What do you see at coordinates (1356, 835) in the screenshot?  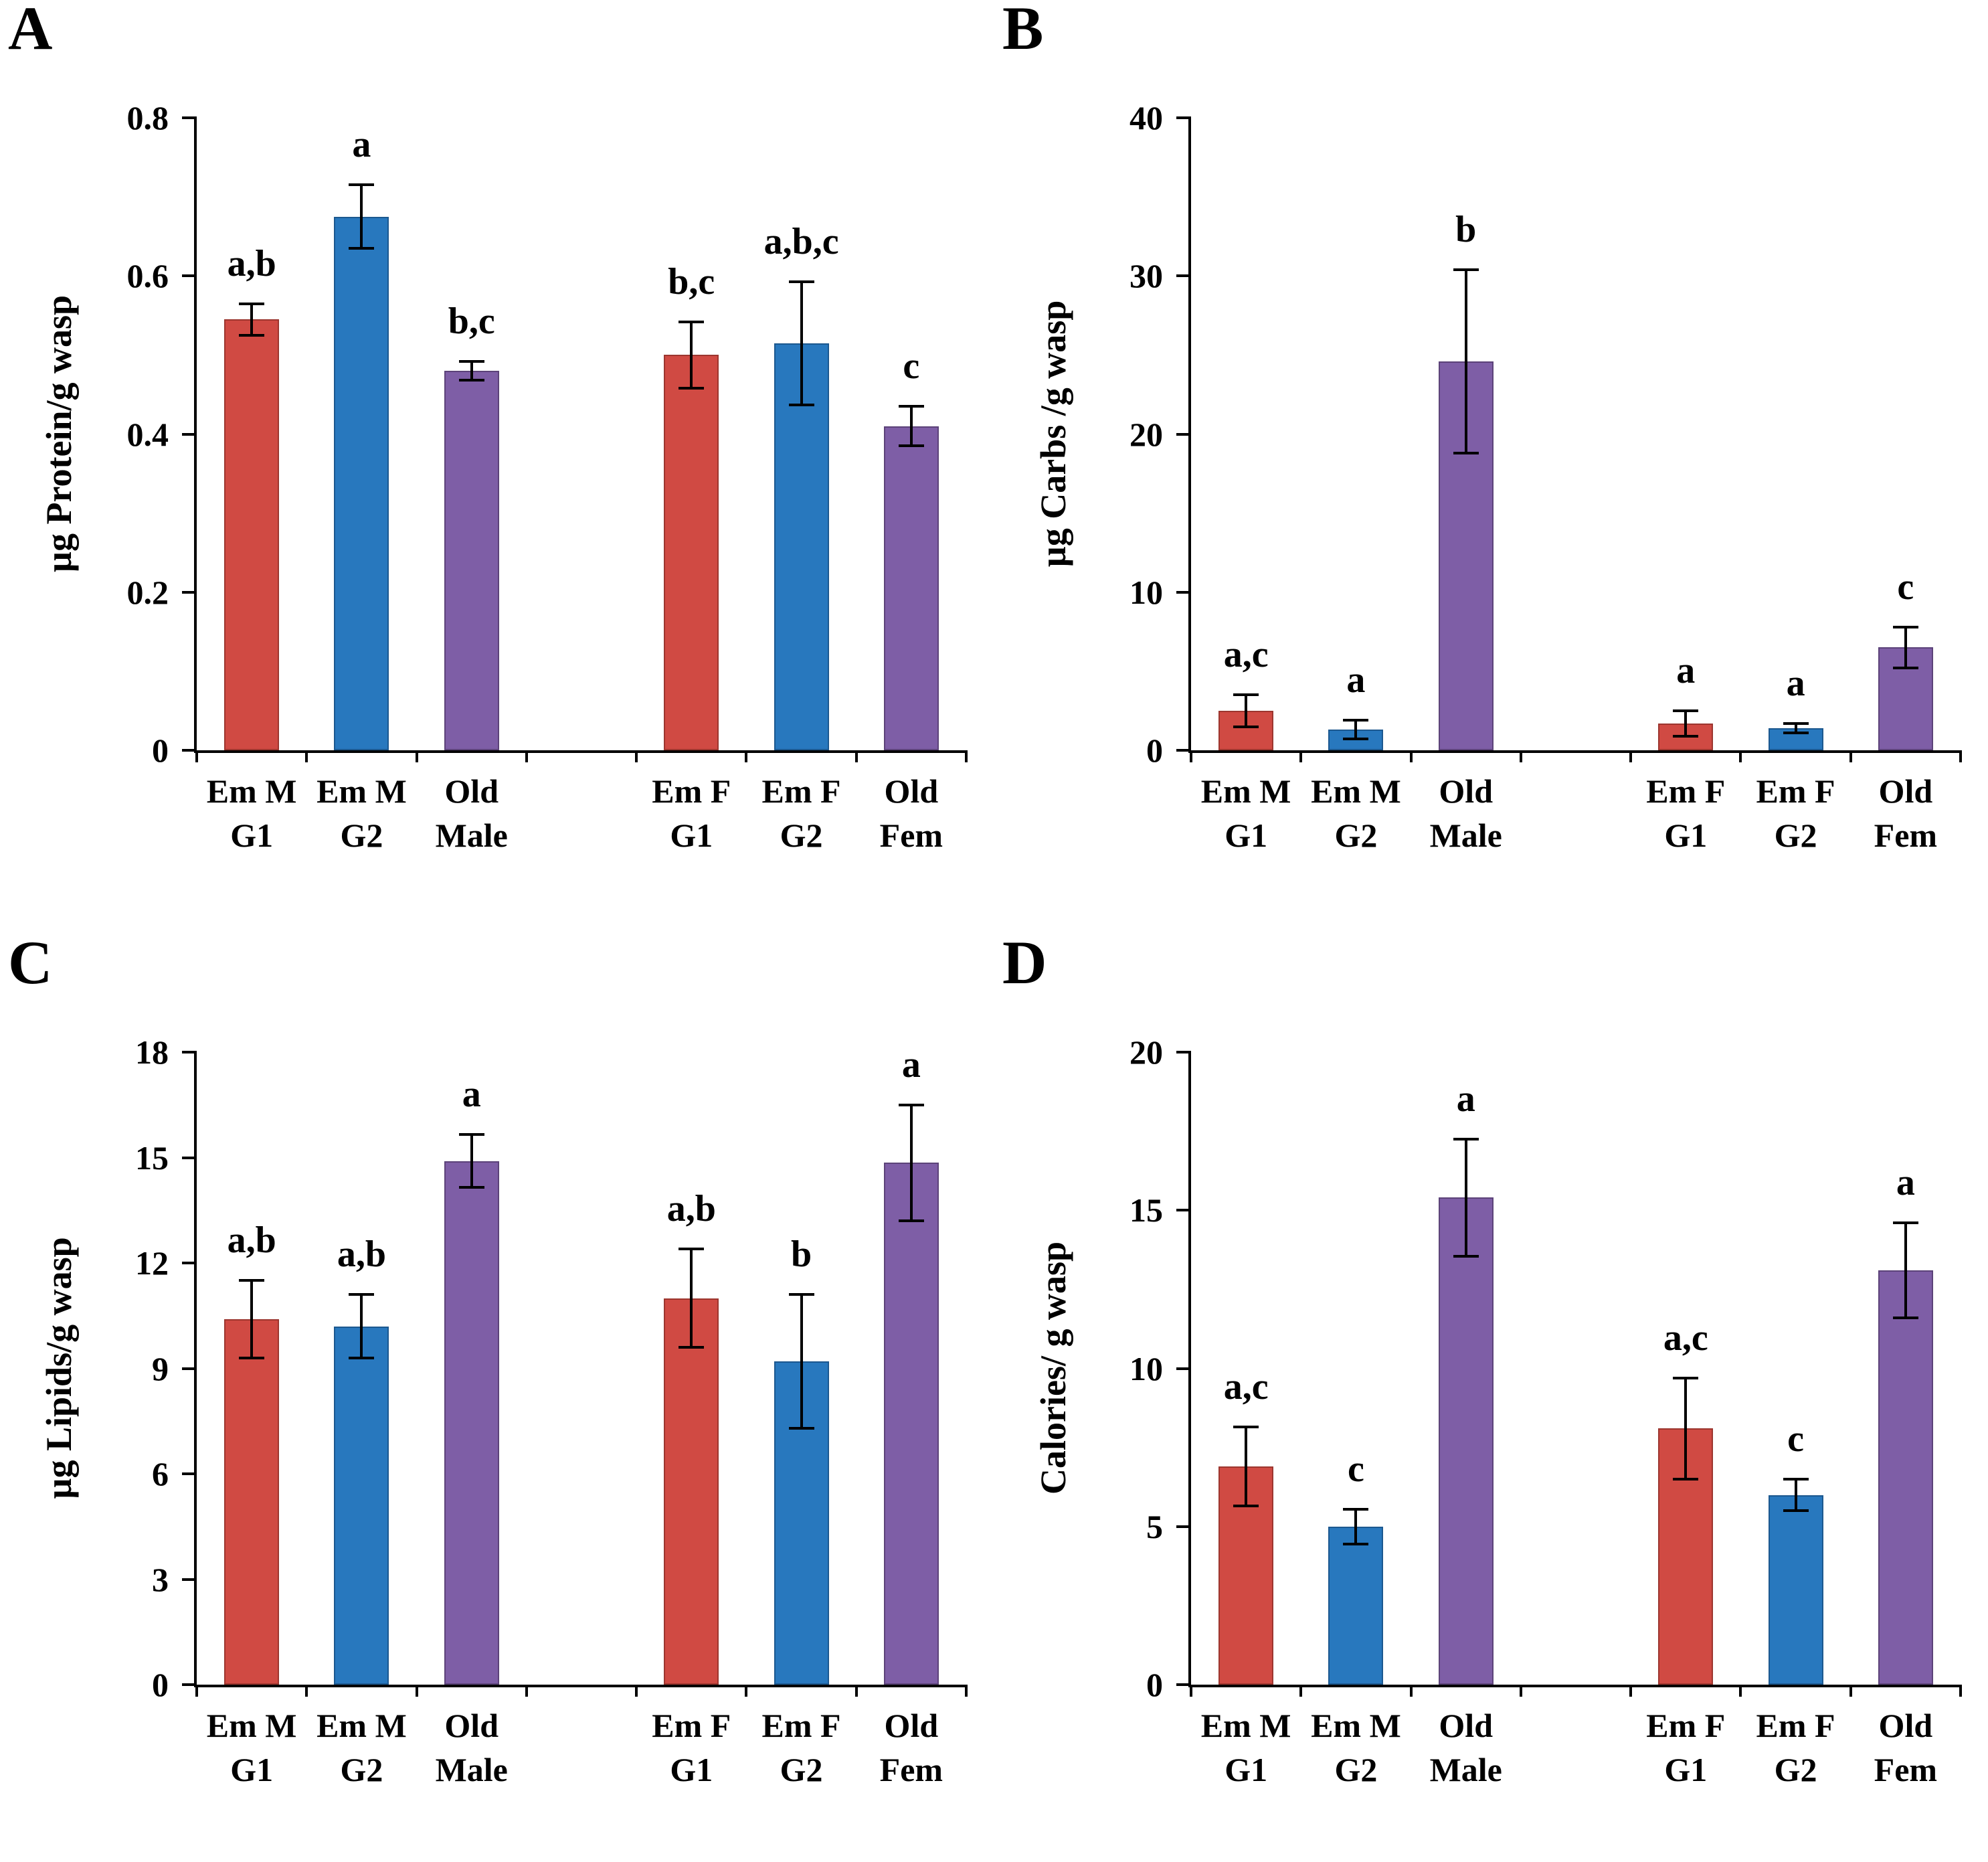 I see `x-category-line2: G2` at bounding box center [1356, 835].